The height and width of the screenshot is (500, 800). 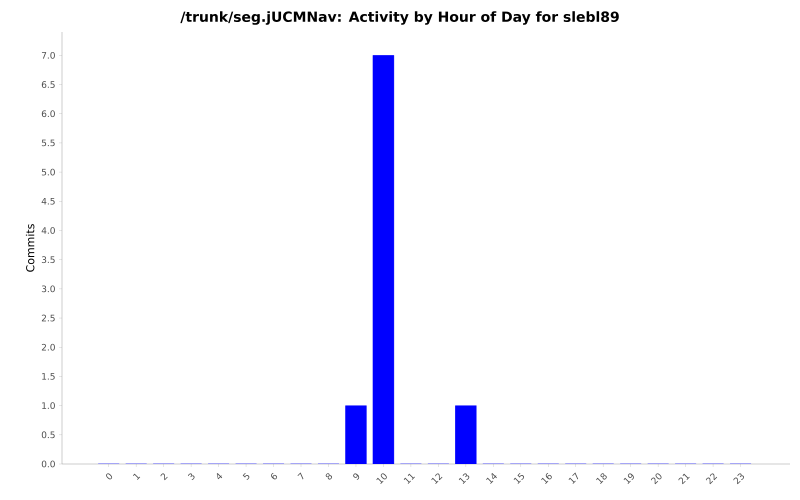 What do you see at coordinates (48, 406) in the screenshot?
I see `y-tick-label: 1.0` at bounding box center [48, 406].